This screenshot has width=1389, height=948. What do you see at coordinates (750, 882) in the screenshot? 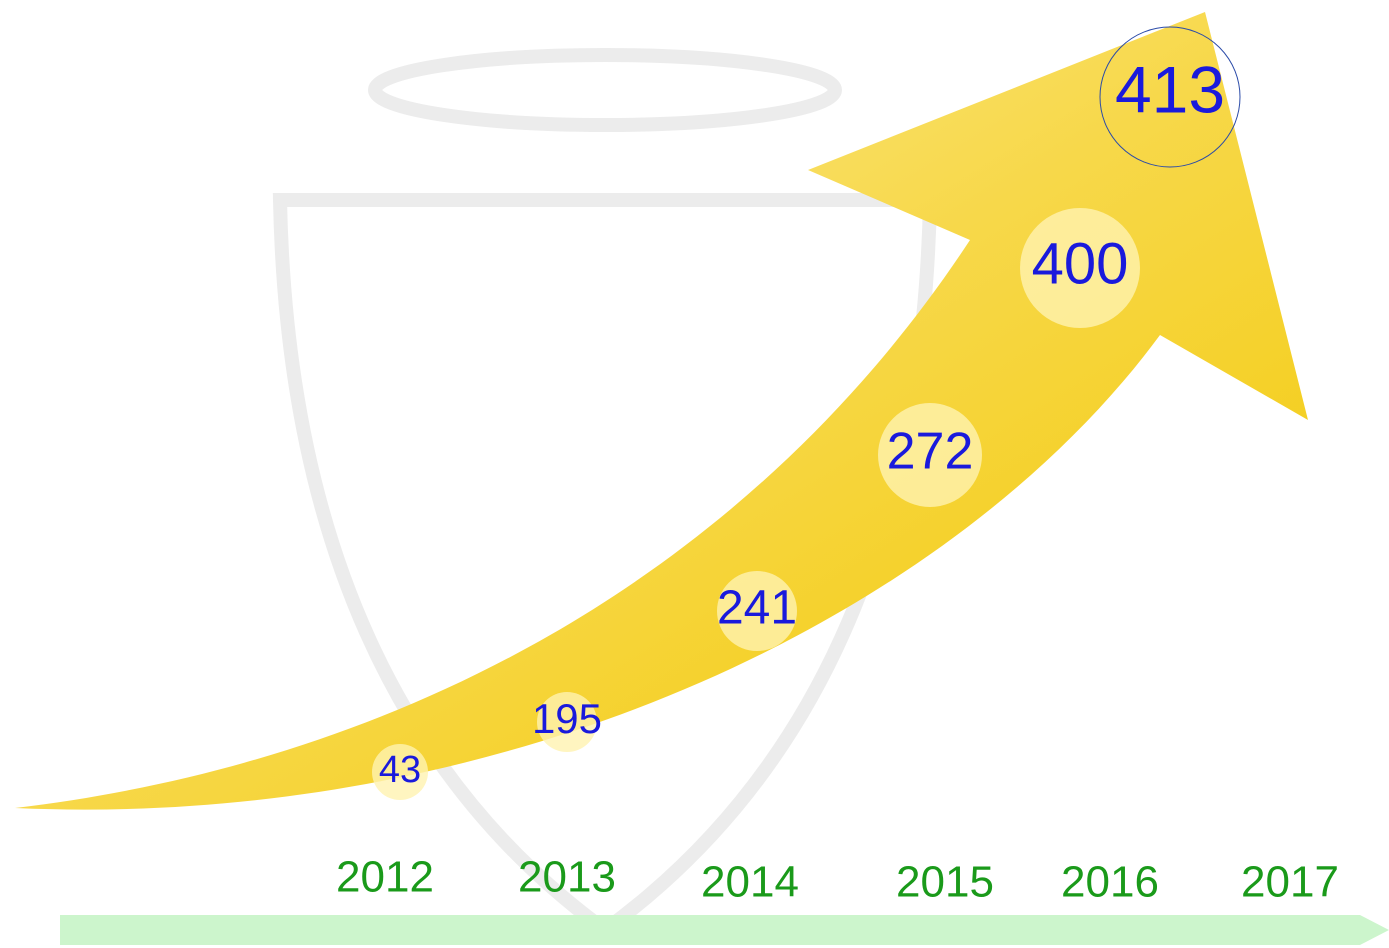
I see `year-label: 2014` at bounding box center [750, 882].